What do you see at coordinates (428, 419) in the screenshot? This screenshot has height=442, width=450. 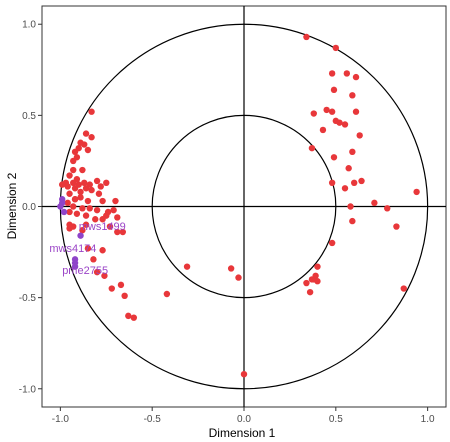 I see `x-tick-label: 1.0` at bounding box center [428, 419].